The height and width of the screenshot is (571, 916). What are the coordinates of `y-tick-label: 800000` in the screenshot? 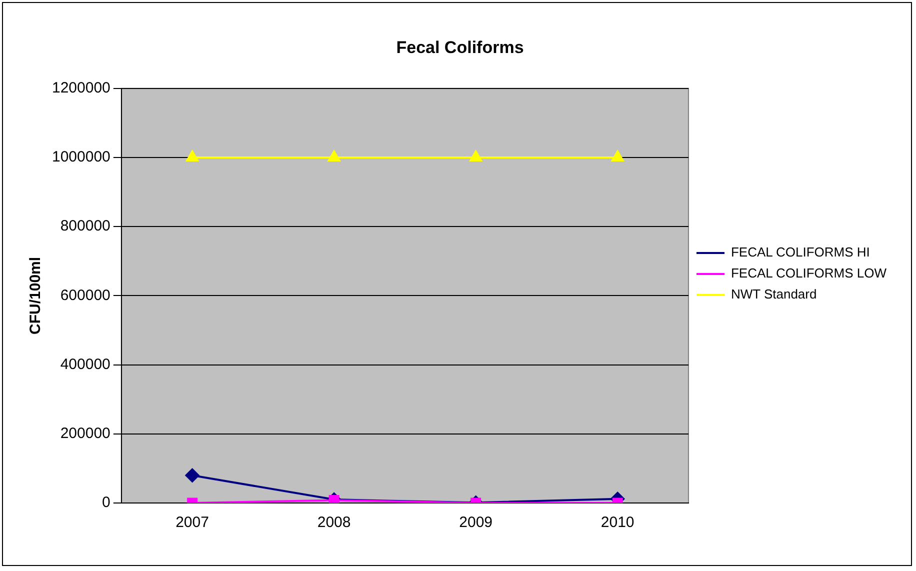 It's located at (85, 226).